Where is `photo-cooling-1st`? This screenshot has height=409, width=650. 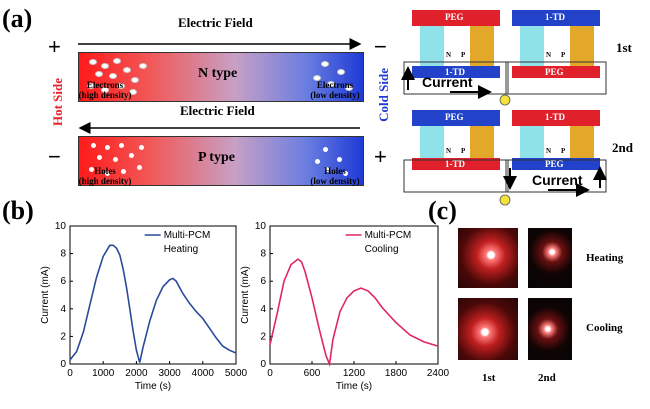
photo-cooling-1st is located at coordinates (488, 329).